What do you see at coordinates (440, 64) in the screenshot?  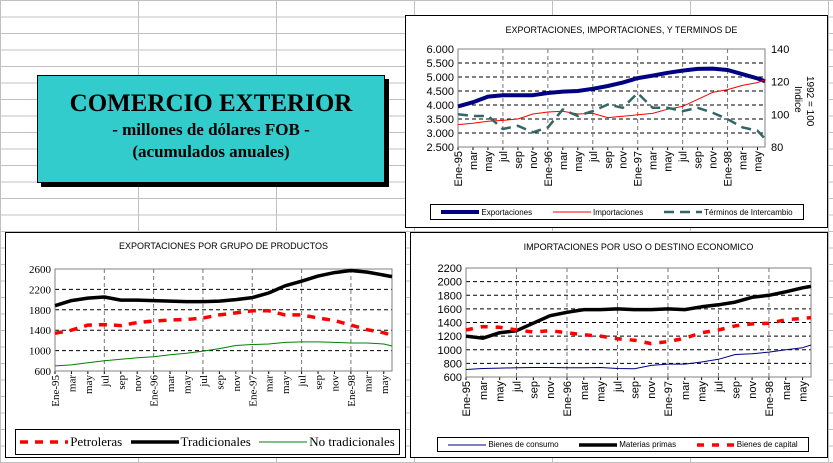 I see `y-tick-label: 5.500` at bounding box center [440, 64].